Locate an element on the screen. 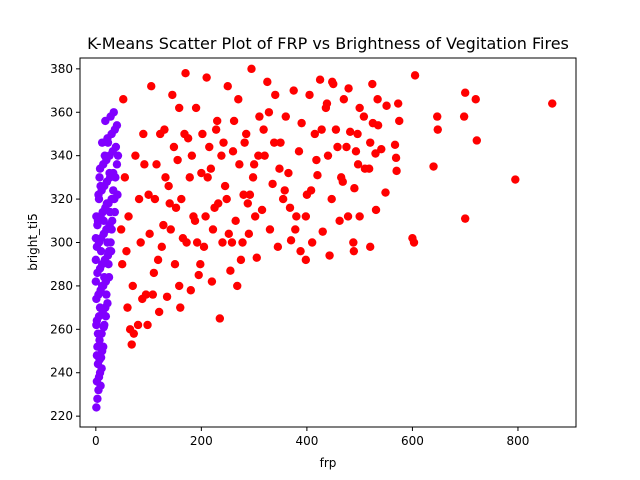  x-tick-label: 400 is located at coordinates (306, 441).